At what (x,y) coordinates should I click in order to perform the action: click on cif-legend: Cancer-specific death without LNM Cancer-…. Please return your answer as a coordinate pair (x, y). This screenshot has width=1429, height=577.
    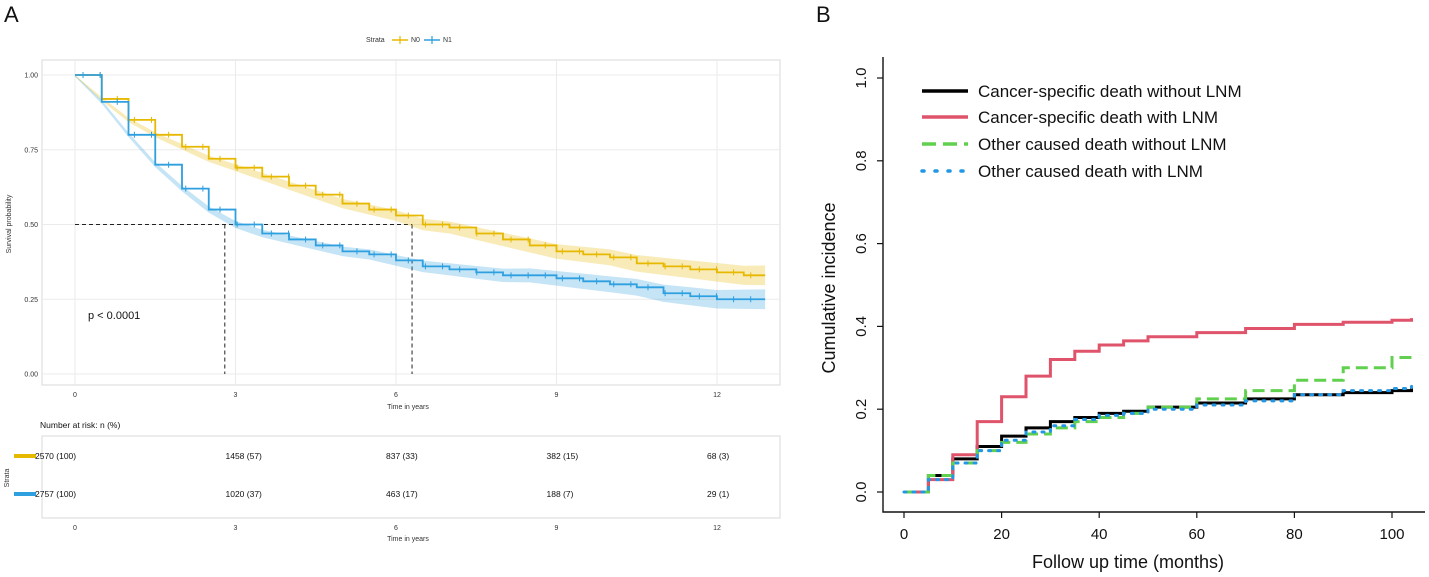
    Looking at the image, I should click on (1081, 131).